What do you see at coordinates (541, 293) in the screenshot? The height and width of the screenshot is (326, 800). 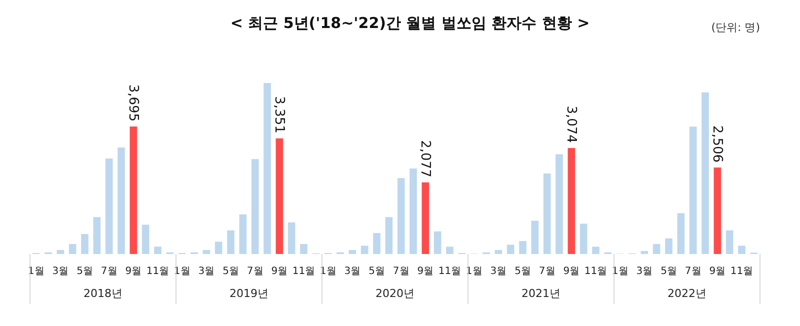 I see `text: 2021년` at bounding box center [541, 293].